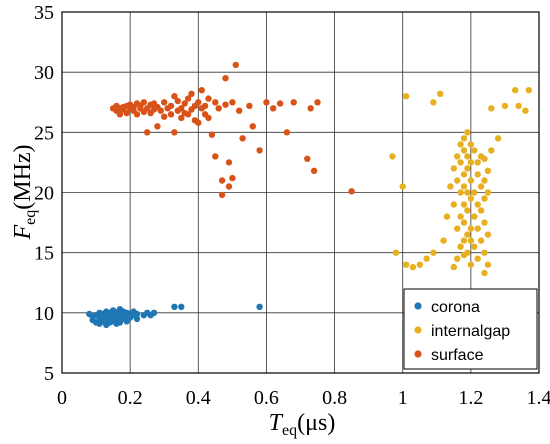  I want to click on y-tick-labels: 5 10 15 20 25 30 35, so click(44, 193).